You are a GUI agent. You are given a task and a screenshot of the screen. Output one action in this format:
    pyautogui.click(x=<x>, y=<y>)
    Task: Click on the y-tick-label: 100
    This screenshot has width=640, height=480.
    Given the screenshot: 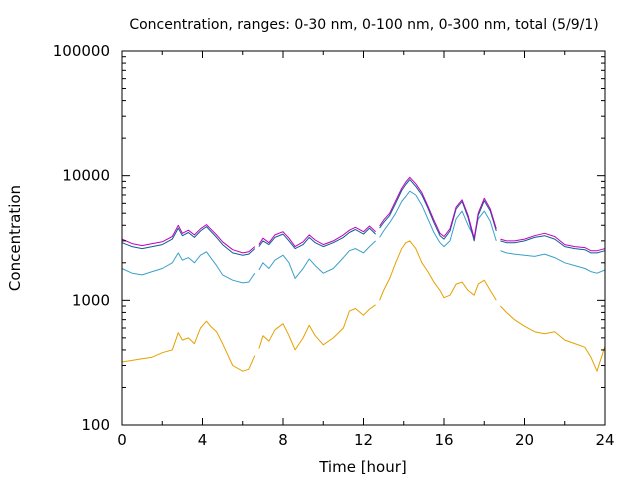 What is the action you would take?
    pyautogui.click(x=95, y=425)
    